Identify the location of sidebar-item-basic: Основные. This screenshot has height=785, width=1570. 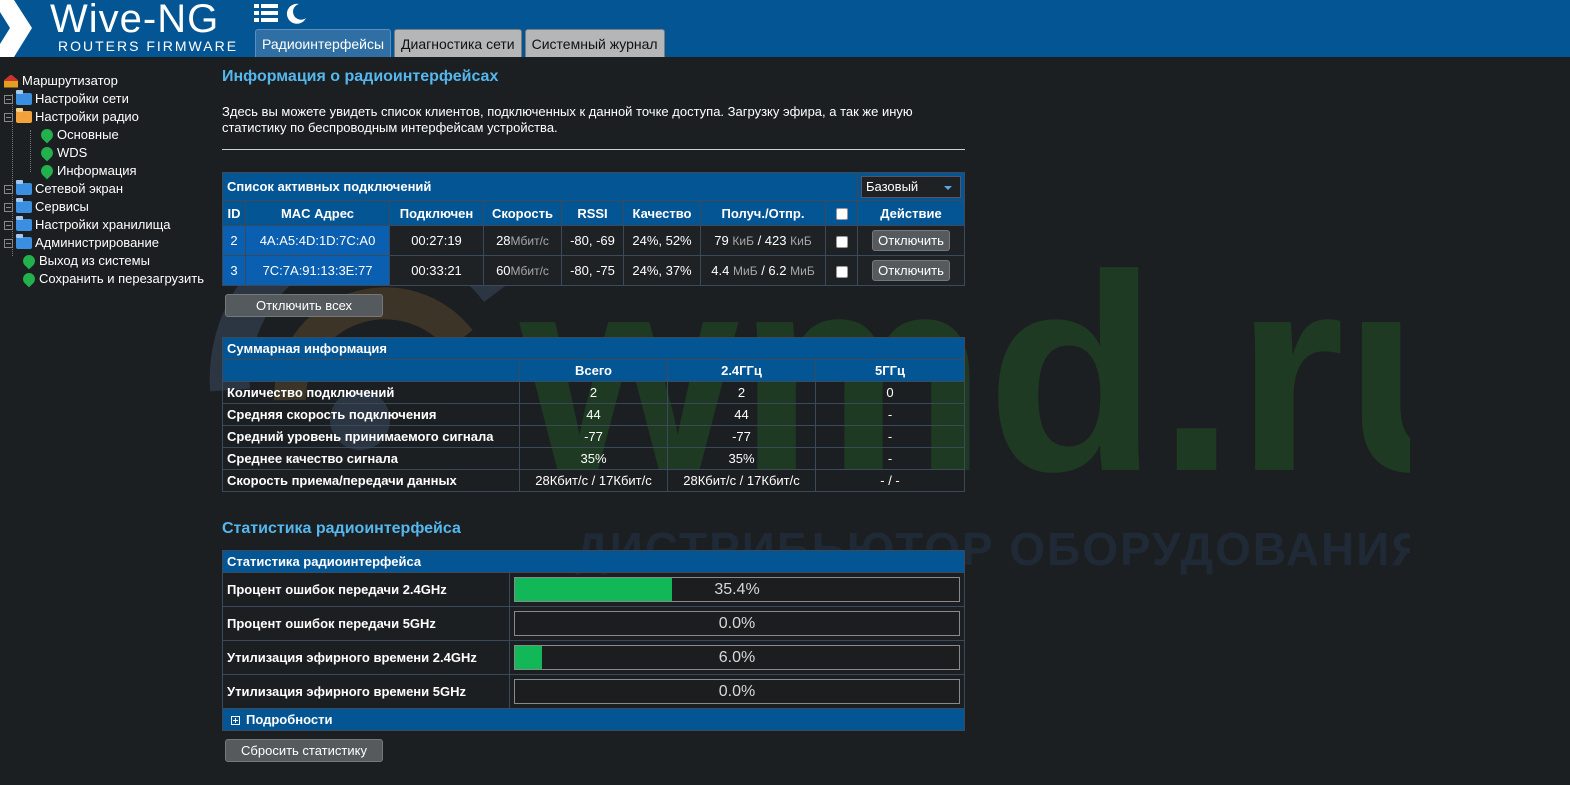
(104, 135).